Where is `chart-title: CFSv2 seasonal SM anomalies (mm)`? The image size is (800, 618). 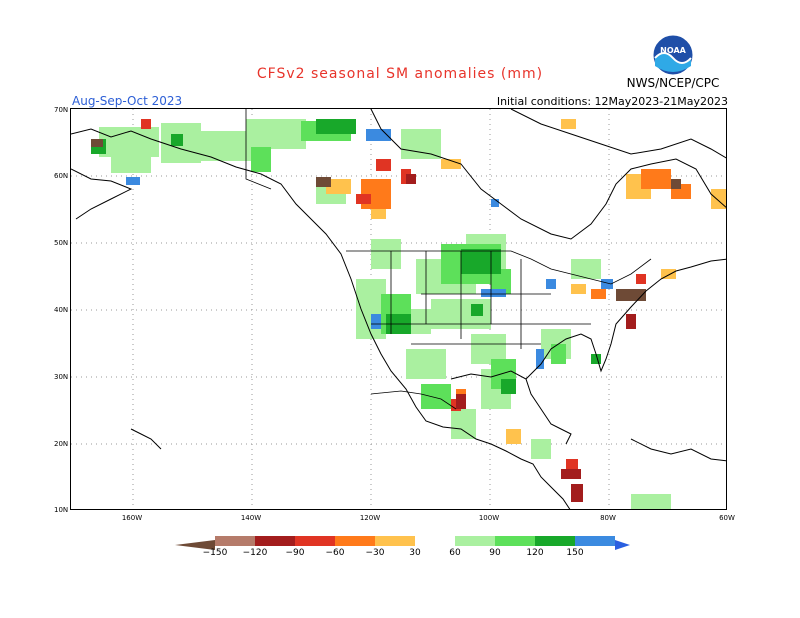
chart-title: CFSv2 seasonal SM anomalies (mm) is located at coordinates (400, 74).